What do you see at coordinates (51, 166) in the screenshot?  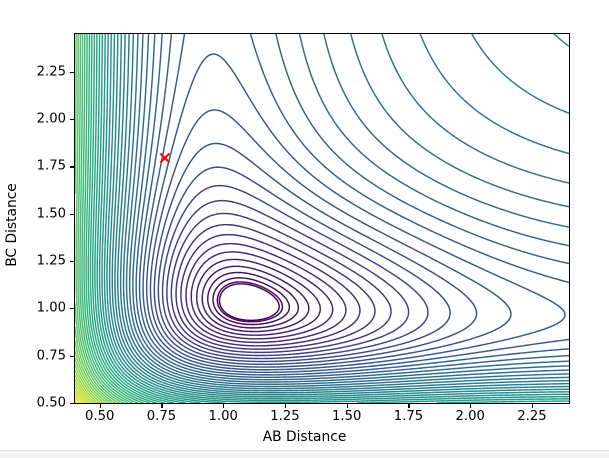 I see `y-tick-label: 1.75` at bounding box center [51, 166].